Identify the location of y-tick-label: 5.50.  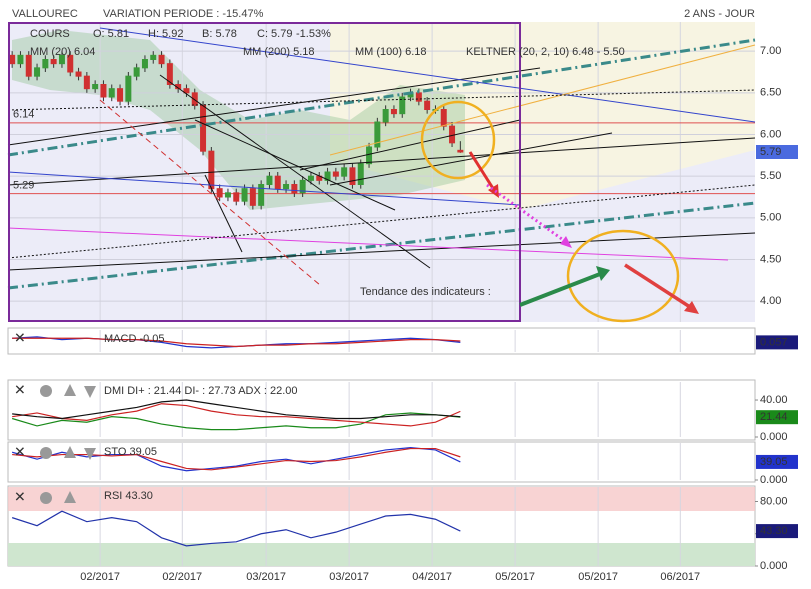
(770, 176).